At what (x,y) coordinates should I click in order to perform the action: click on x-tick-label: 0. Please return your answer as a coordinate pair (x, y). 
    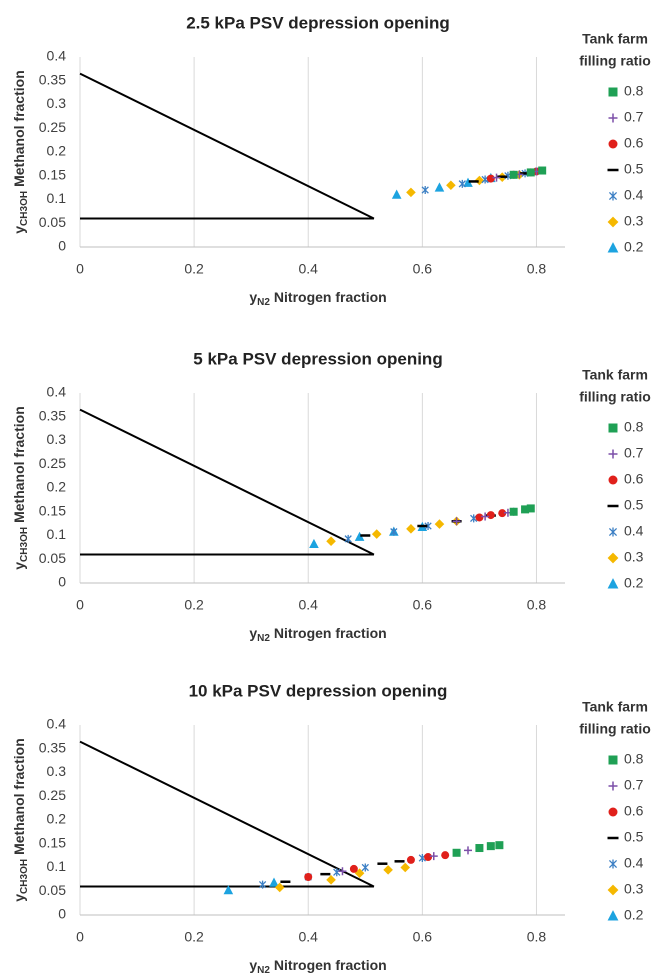
    Looking at the image, I should click on (80, 937).